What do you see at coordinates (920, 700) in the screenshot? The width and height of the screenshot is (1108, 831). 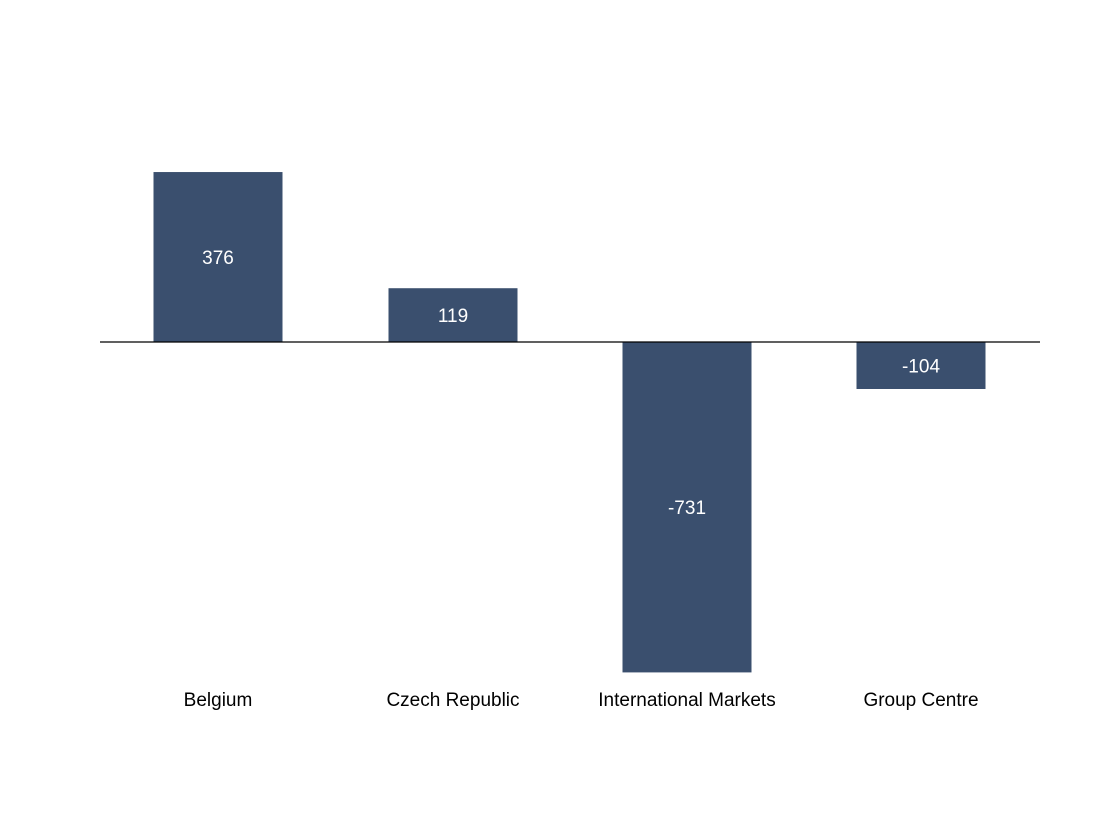 I see `category-label-4: Group Centre` at bounding box center [920, 700].